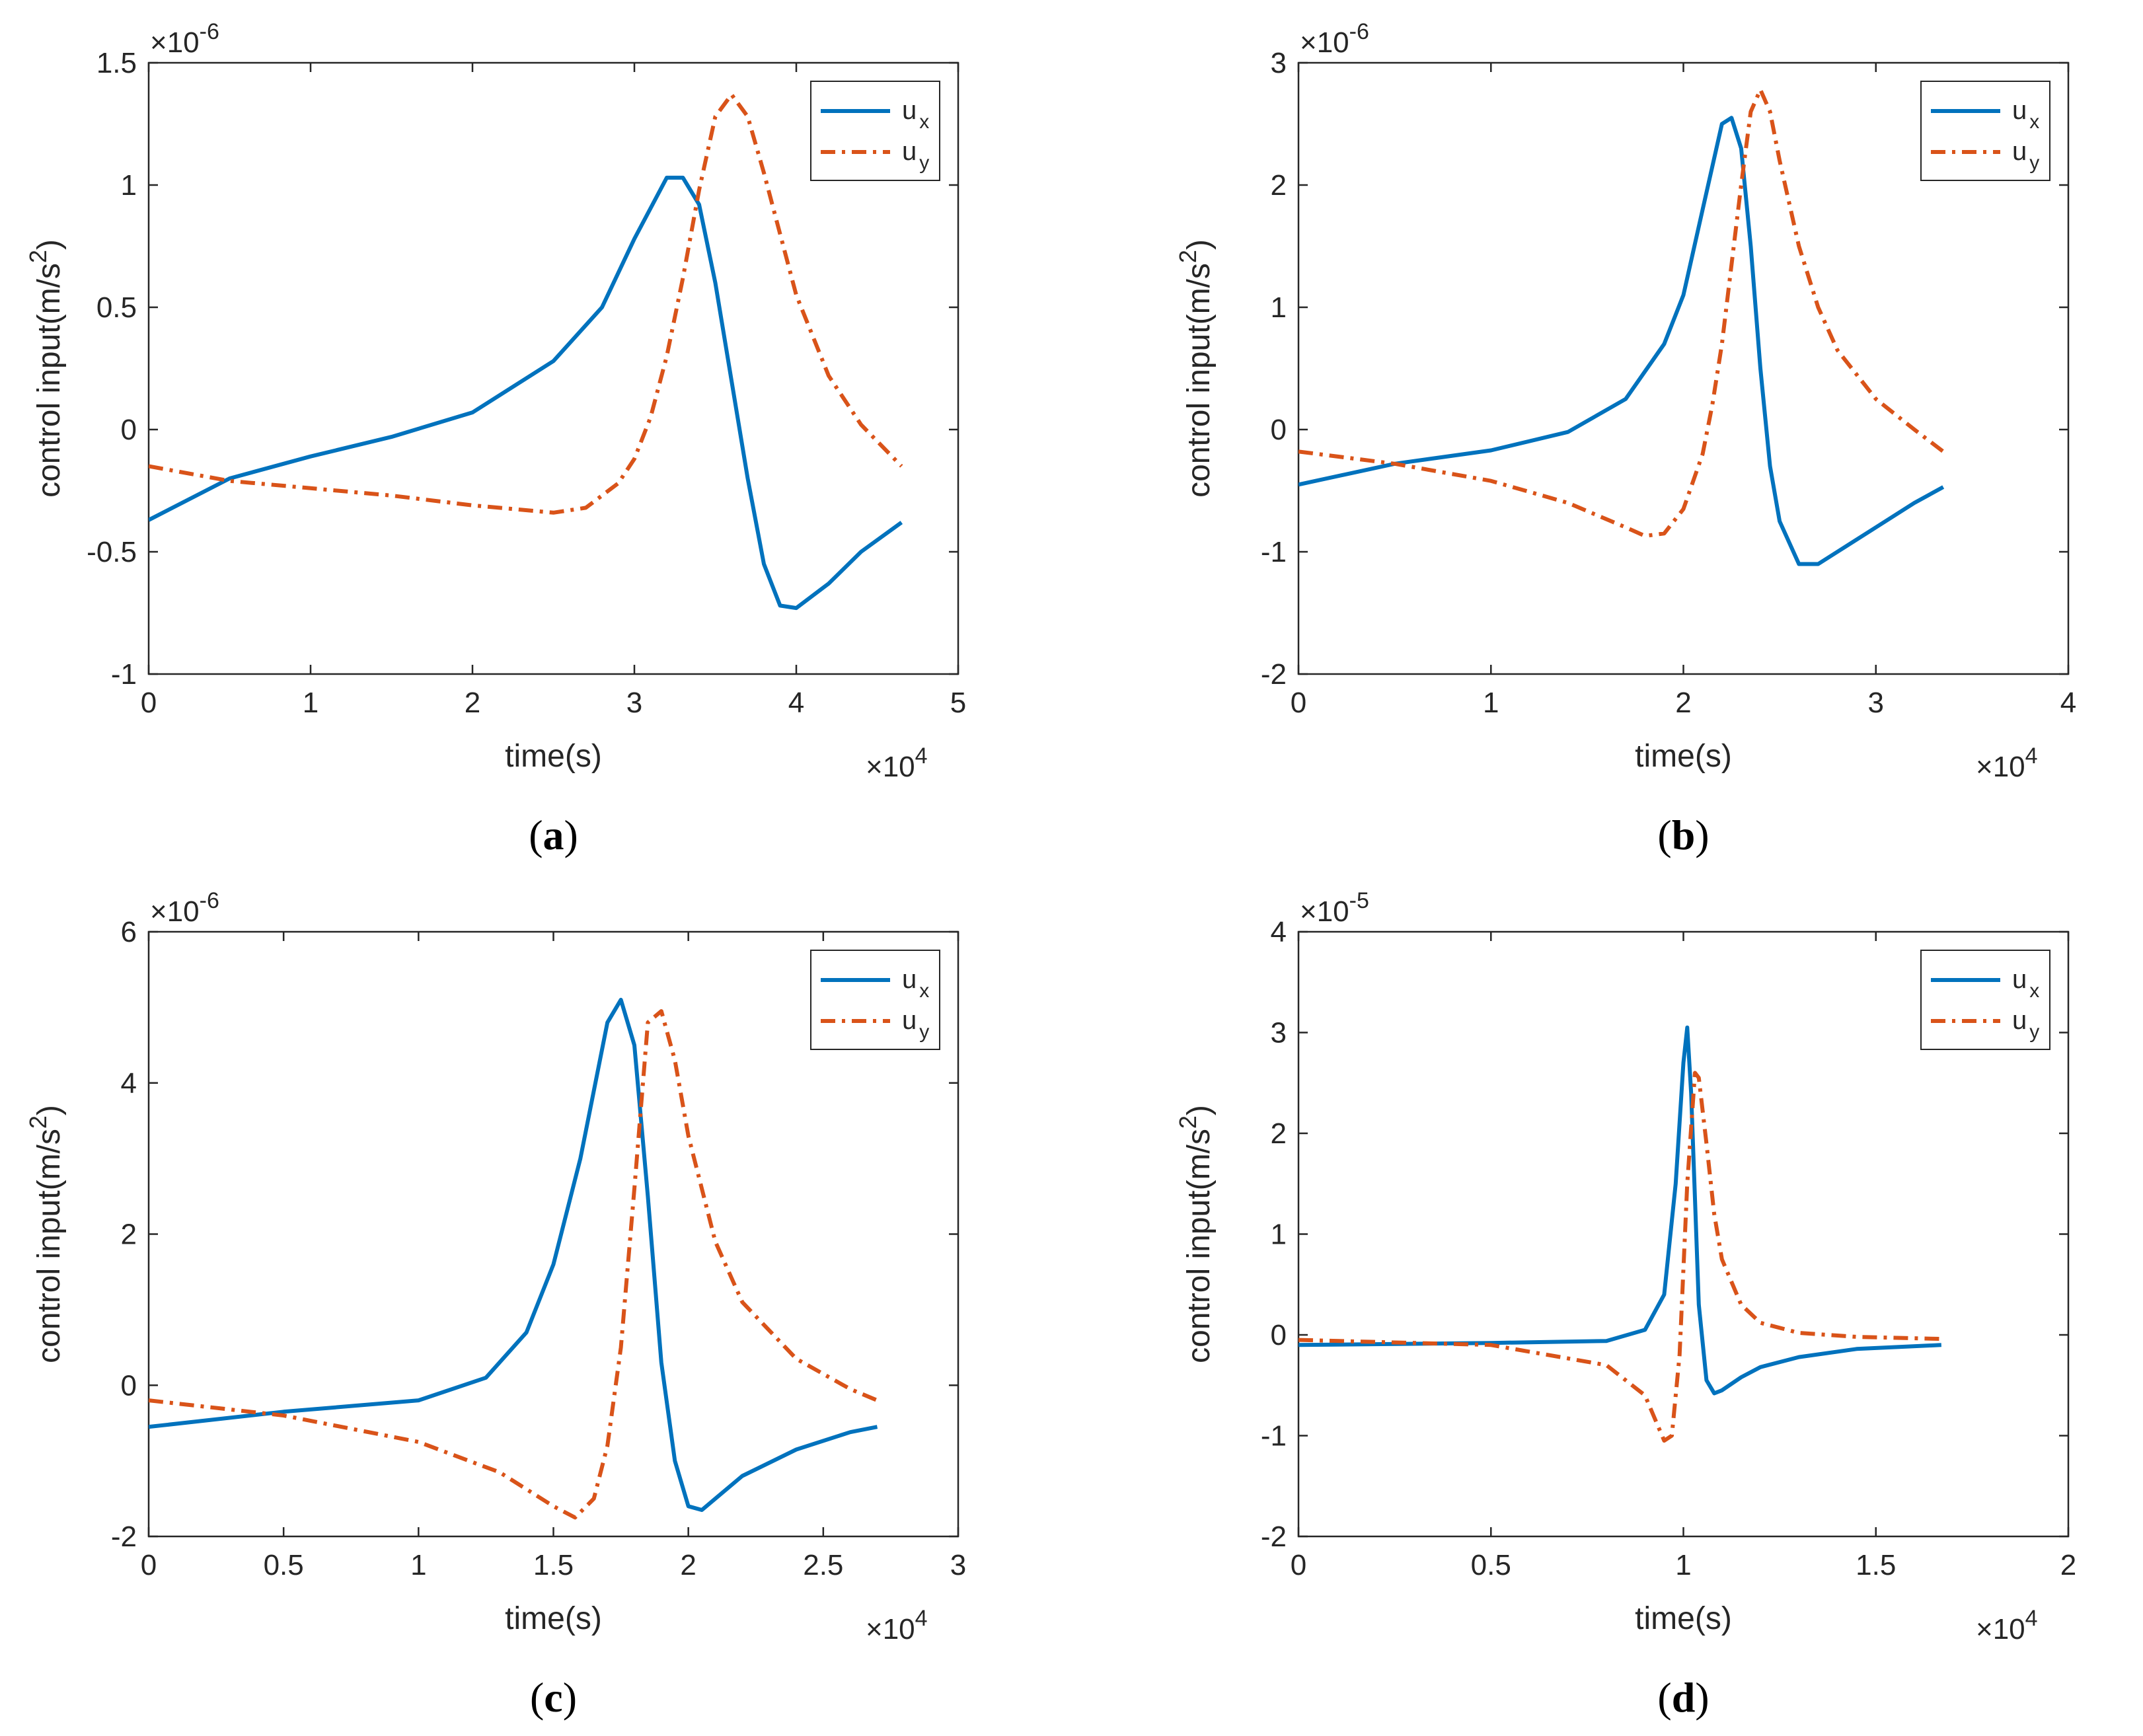 Image resolution: width=2143 pixels, height=1736 pixels. What do you see at coordinates (1683, 1698) in the screenshot?
I see `panel-caption: (d)` at bounding box center [1683, 1698].